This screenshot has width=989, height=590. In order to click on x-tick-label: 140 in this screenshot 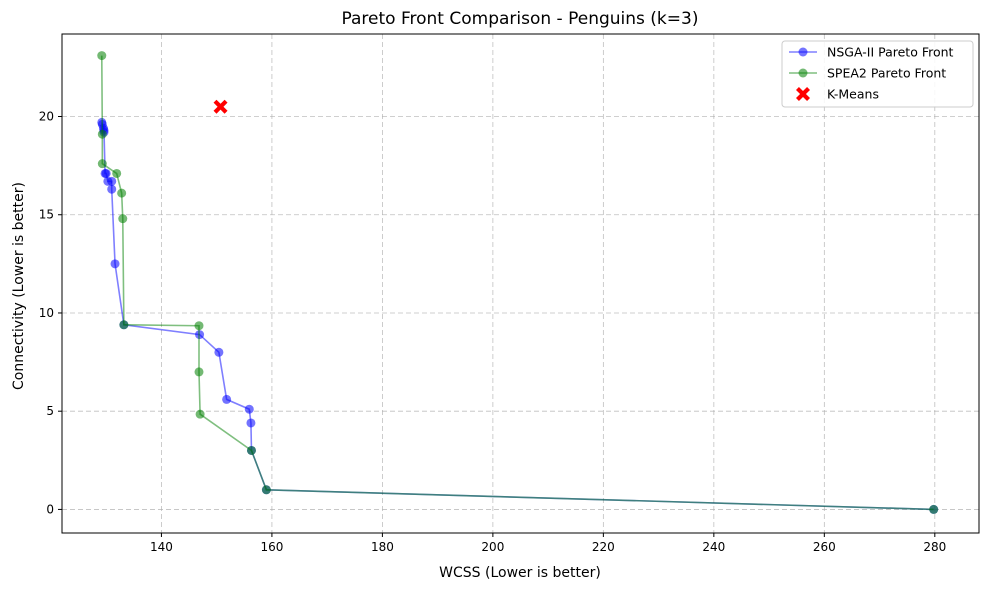, I will do `click(161, 547)`.